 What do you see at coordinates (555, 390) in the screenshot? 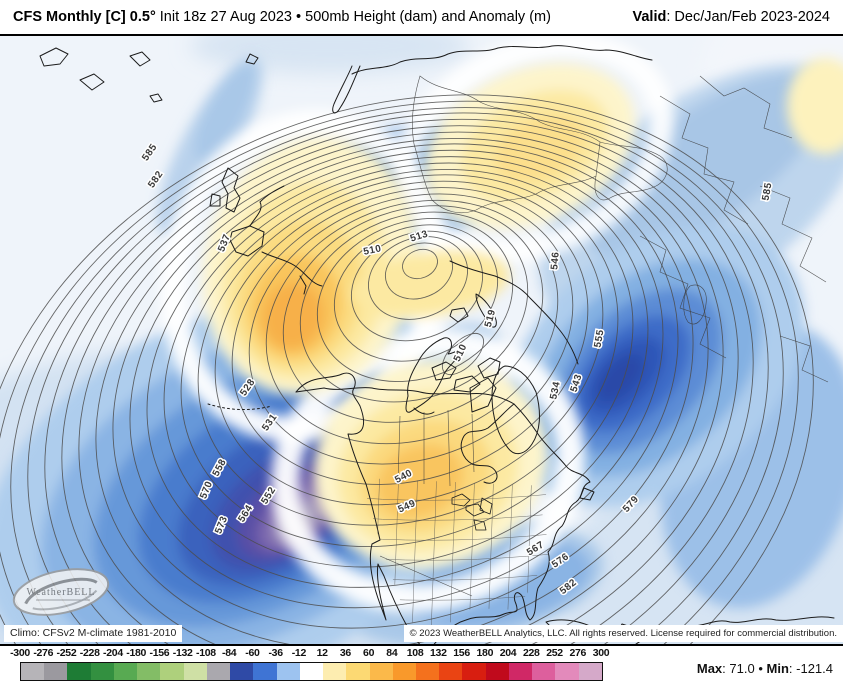
I see `contour-label: 534` at bounding box center [555, 390].